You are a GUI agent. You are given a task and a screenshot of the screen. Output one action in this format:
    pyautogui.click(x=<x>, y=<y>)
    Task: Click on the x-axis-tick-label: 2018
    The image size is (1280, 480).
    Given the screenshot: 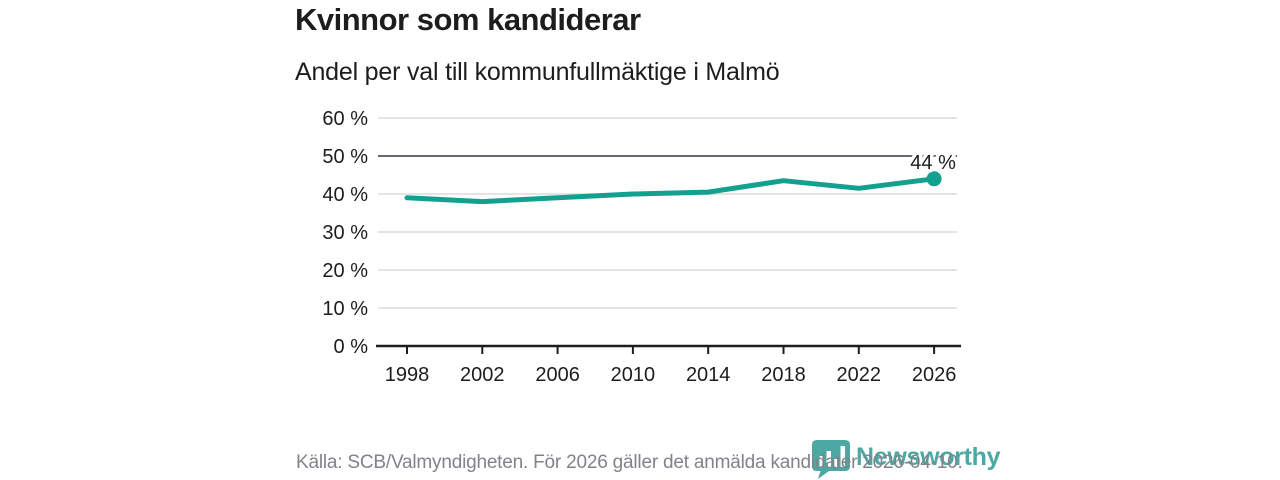 What is the action you would take?
    pyautogui.click(x=783, y=375)
    